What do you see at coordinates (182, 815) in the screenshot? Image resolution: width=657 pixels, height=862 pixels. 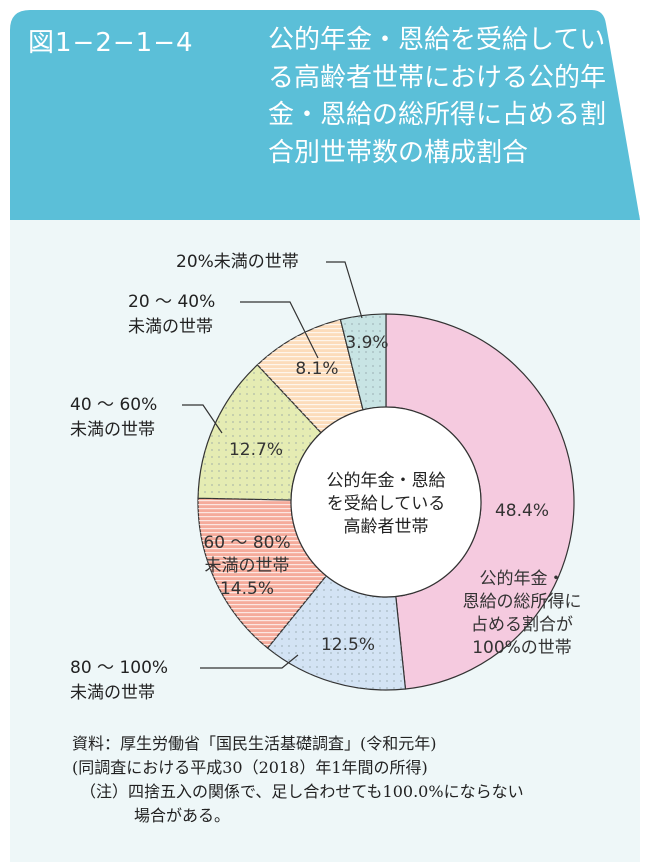 I see `rounding-note-cont: 場合がある。` at bounding box center [182, 815].